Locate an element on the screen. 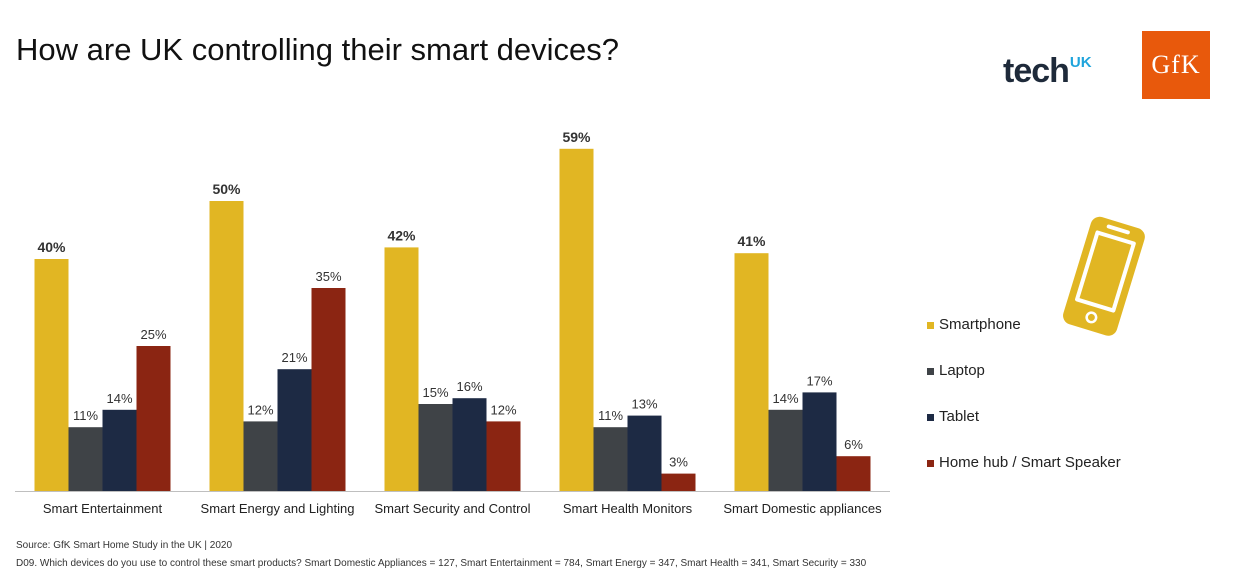 The height and width of the screenshot is (583, 1254). smartphone-icon is located at coordinates (1104, 276).